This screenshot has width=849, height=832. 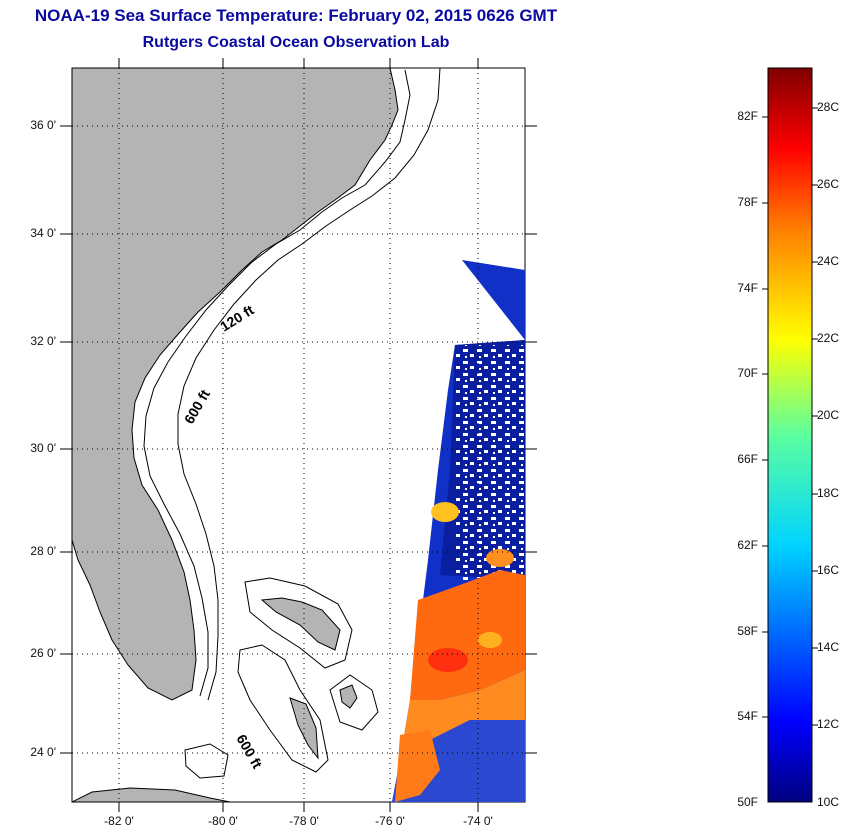 I want to click on map-subtitle: Rutgers Coastal Ocean Observation Lab, so click(x=296, y=42).